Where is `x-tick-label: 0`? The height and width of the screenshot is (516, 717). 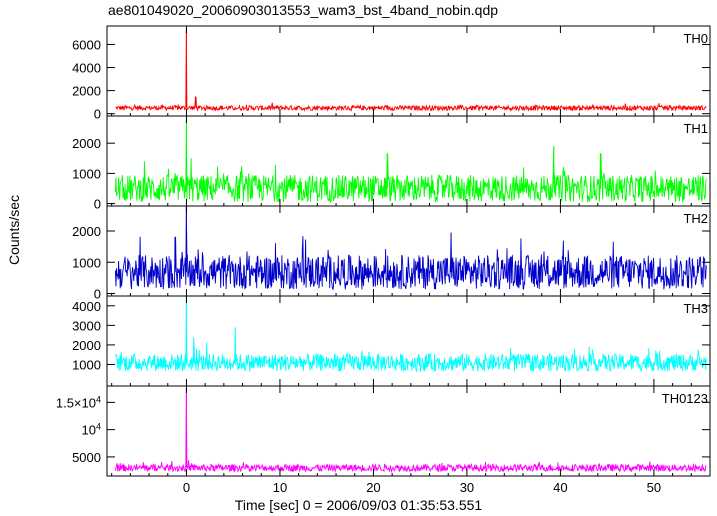
x-tick-label: 0 is located at coordinates (186, 487).